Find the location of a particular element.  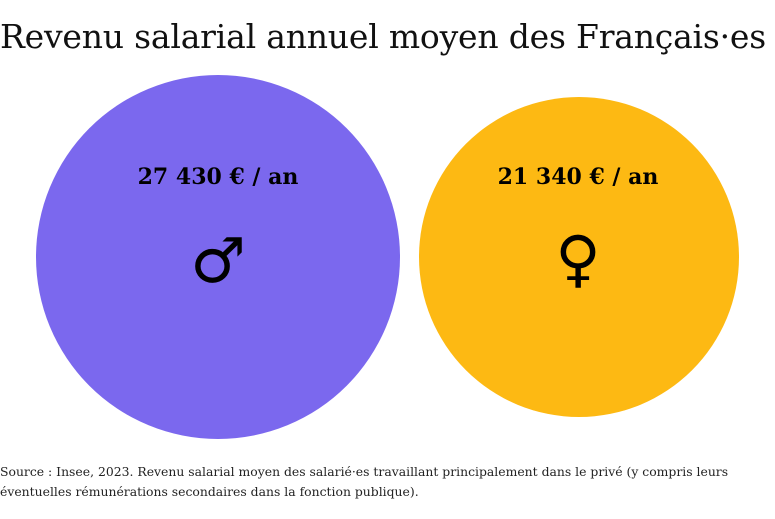

female-symbol-icon: ♀ is located at coordinates (577, 258).